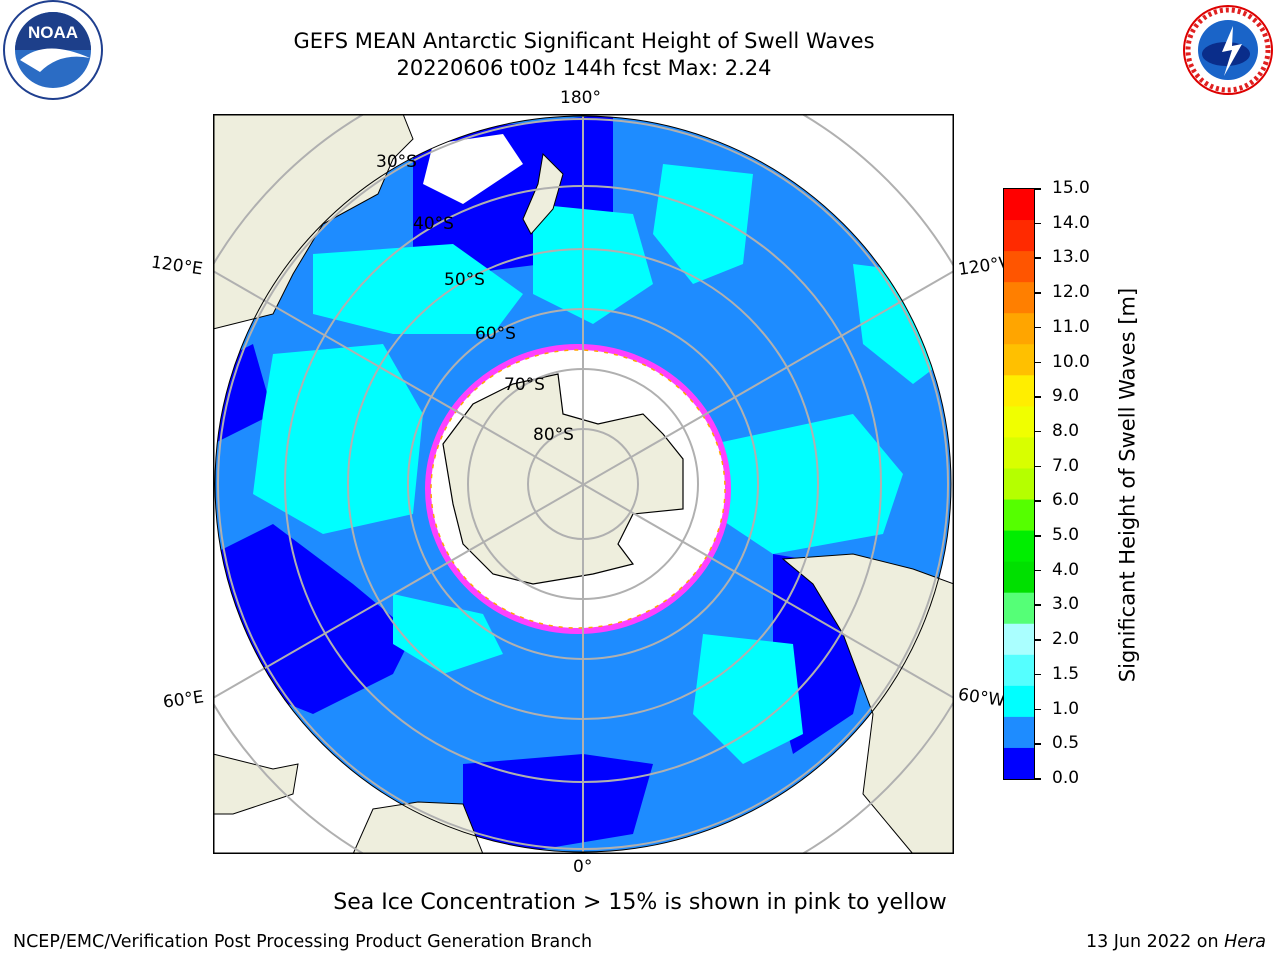 This screenshot has height=960, width=1280. What do you see at coordinates (1071, 188) in the screenshot?
I see `colorbar-tick-label: 15.0` at bounding box center [1071, 188].